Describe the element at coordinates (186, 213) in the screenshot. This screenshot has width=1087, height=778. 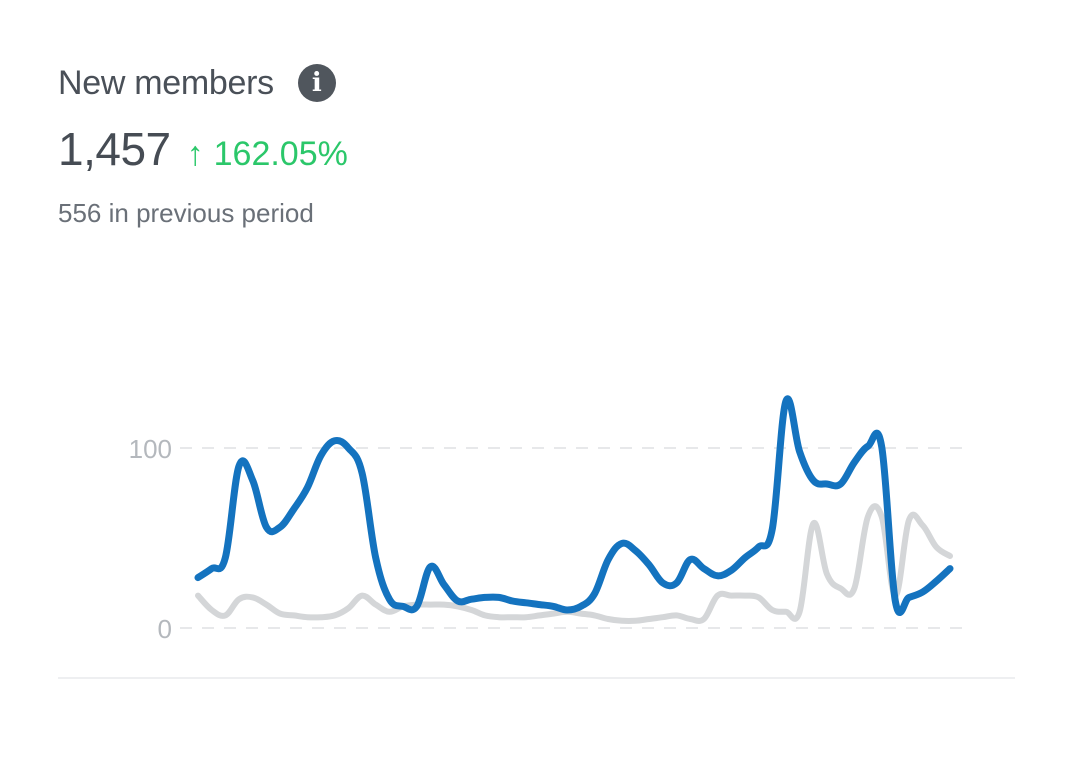
I see `previous-period-text: 556 in previous period` at that location.